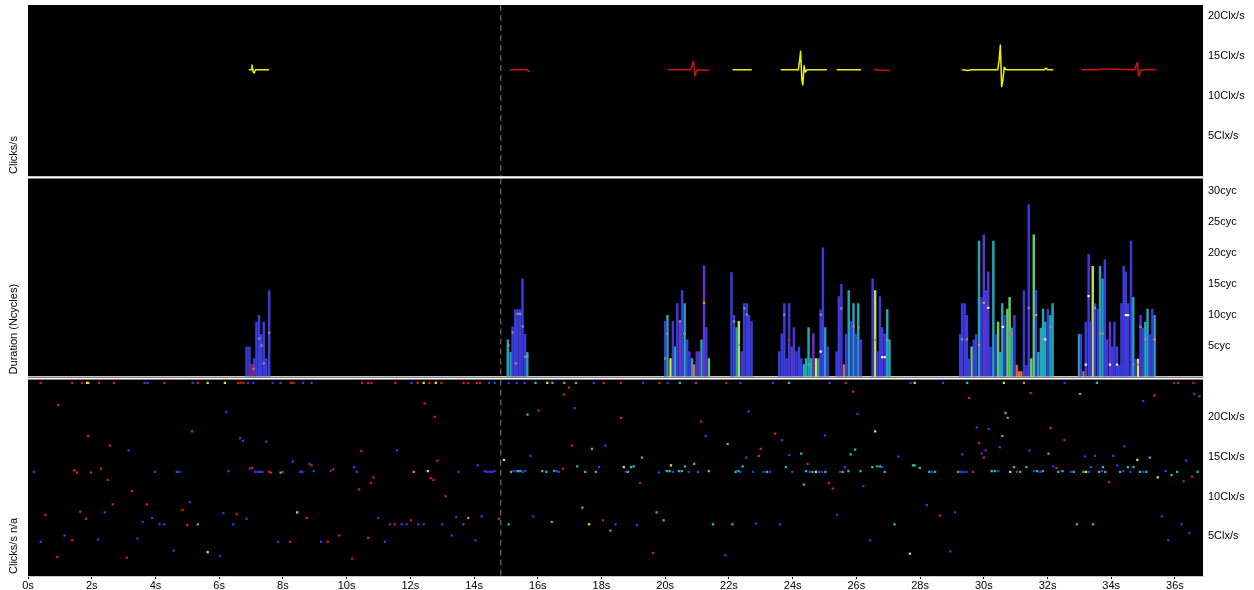 This screenshot has width=1254, height=590. What do you see at coordinates (856, 584) in the screenshot?
I see `x-tick-label: 26s` at bounding box center [856, 584].